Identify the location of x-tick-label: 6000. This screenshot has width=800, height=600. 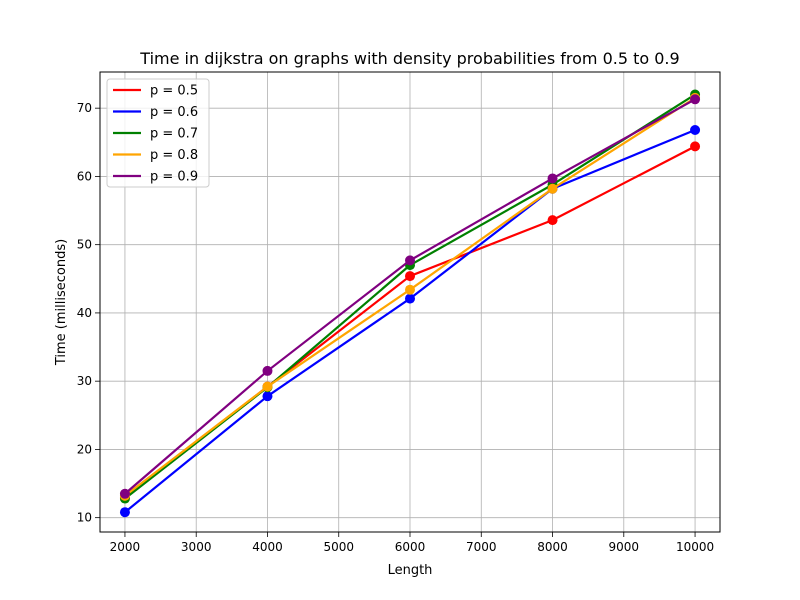
(410, 547).